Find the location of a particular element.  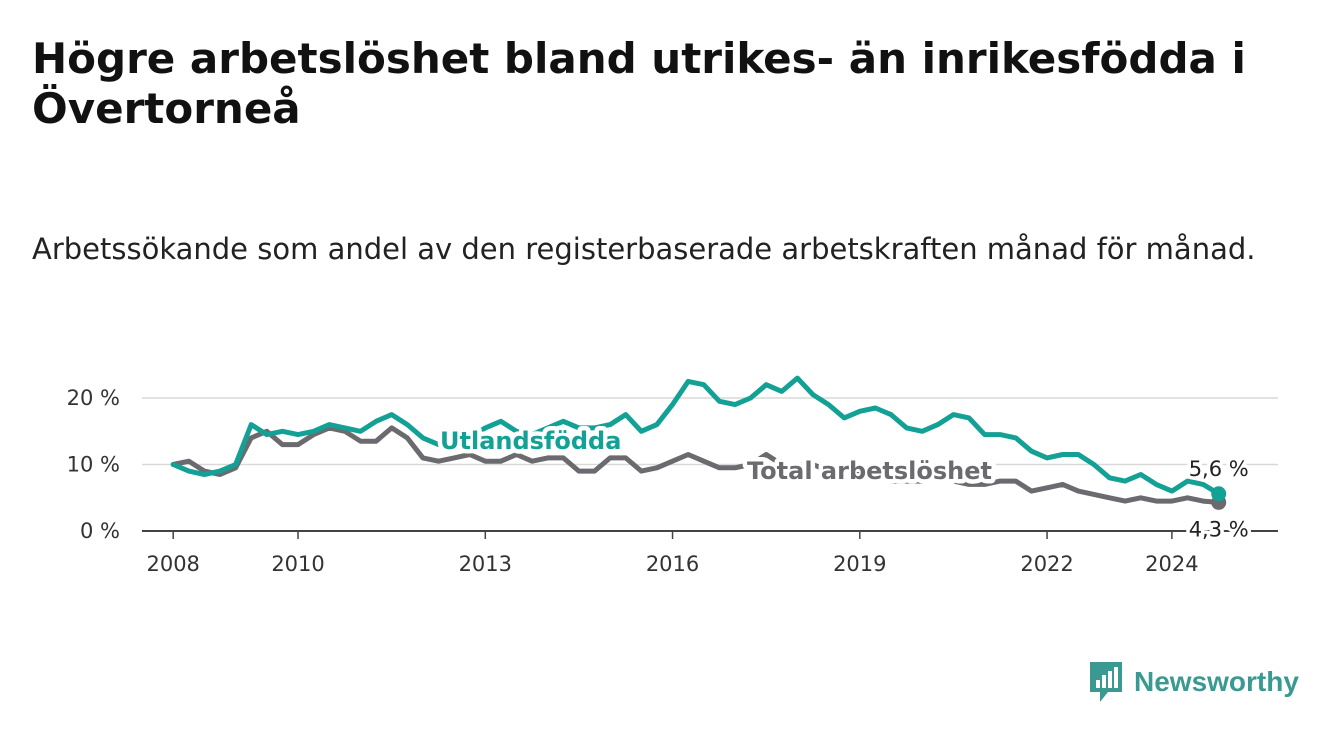

x-tick-label: 2022 is located at coordinates (1046, 564).